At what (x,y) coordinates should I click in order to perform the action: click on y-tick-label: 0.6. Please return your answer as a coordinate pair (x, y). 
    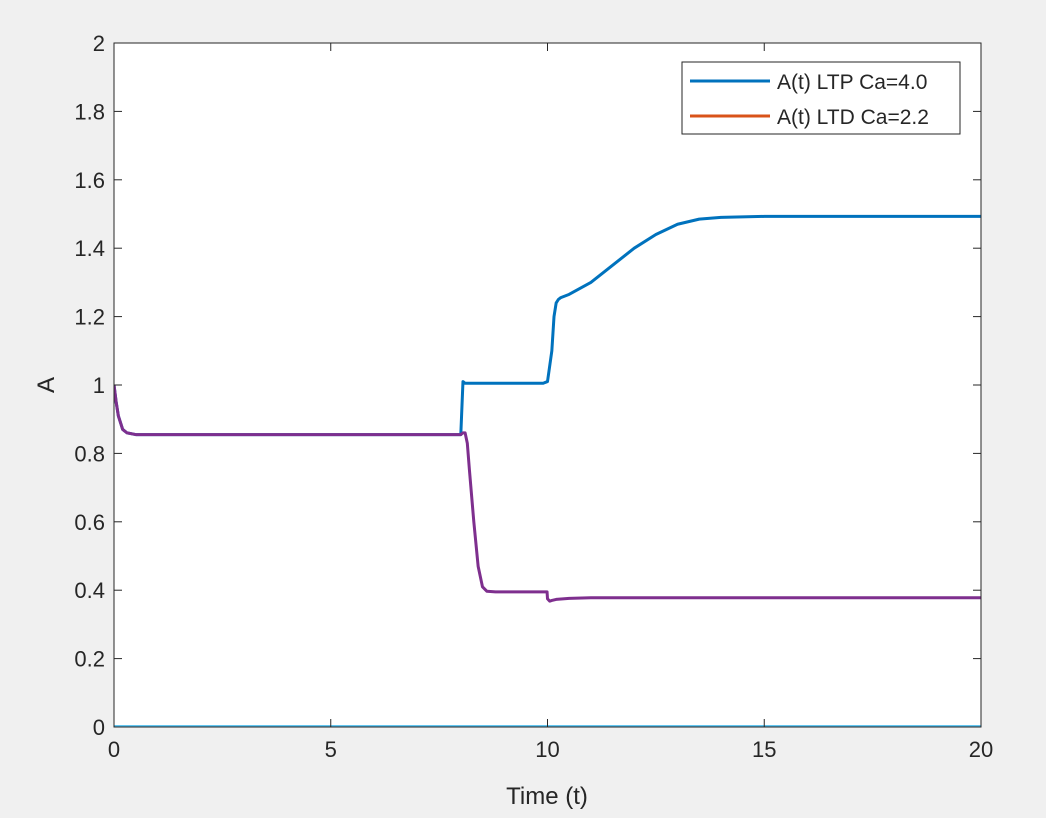
    Looking at the image, I should click on (89, 522).